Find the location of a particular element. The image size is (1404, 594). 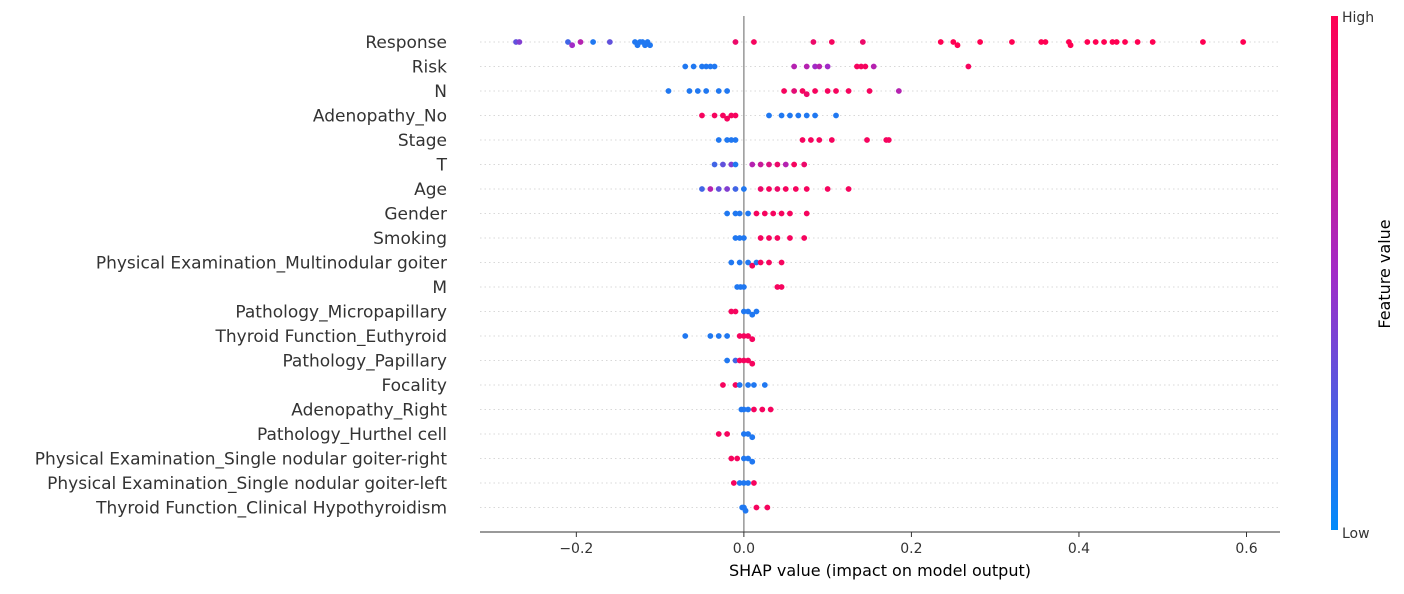

colorbar-gradient is located at coordinates (1334, 273).